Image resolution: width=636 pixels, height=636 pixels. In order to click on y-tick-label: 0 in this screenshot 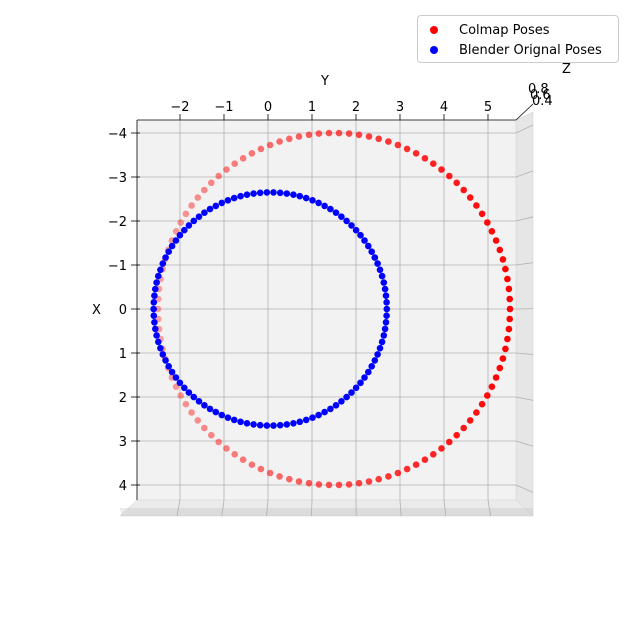, I will do `click(268, 107)`.